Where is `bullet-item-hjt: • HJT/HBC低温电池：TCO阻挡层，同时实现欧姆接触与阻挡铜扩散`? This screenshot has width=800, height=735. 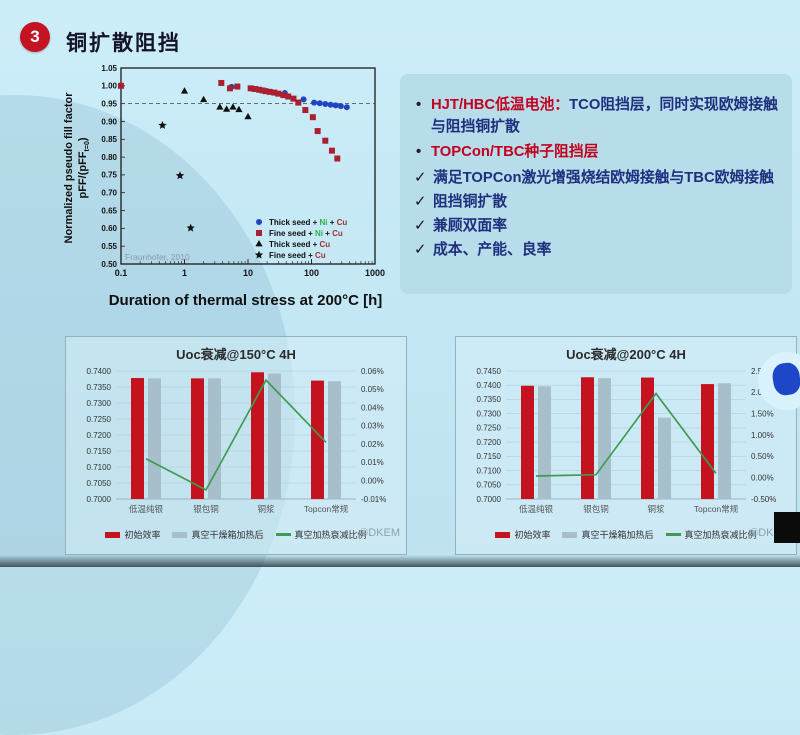
bullet-item-hjt: • HJT/HBC低温电池：TCO阻挡层，同时实现欧姆接触与阻挡铜扩散 is located at coordinates (598, 116).